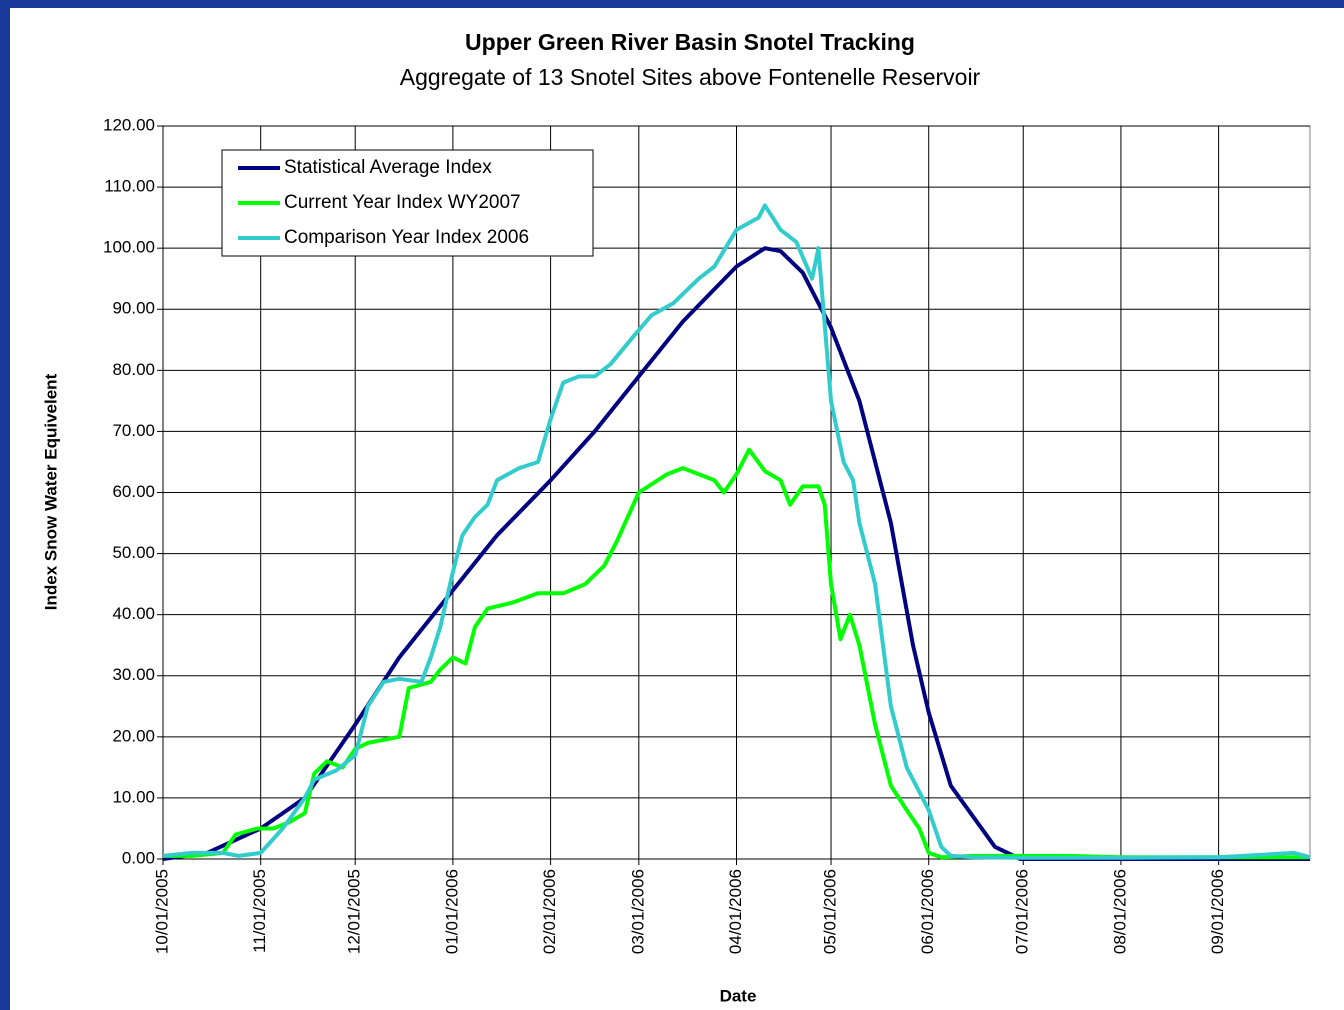  I want to click on x-tick-label: 09/01/2006, so click(1217, 911).